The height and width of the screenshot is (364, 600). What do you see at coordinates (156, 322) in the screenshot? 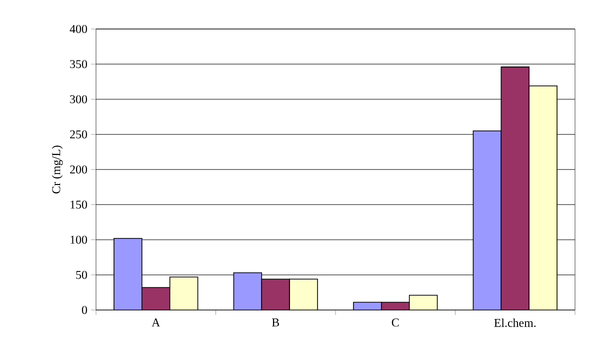
I see `x-tick-label: A` at bounding box center [156, 322].